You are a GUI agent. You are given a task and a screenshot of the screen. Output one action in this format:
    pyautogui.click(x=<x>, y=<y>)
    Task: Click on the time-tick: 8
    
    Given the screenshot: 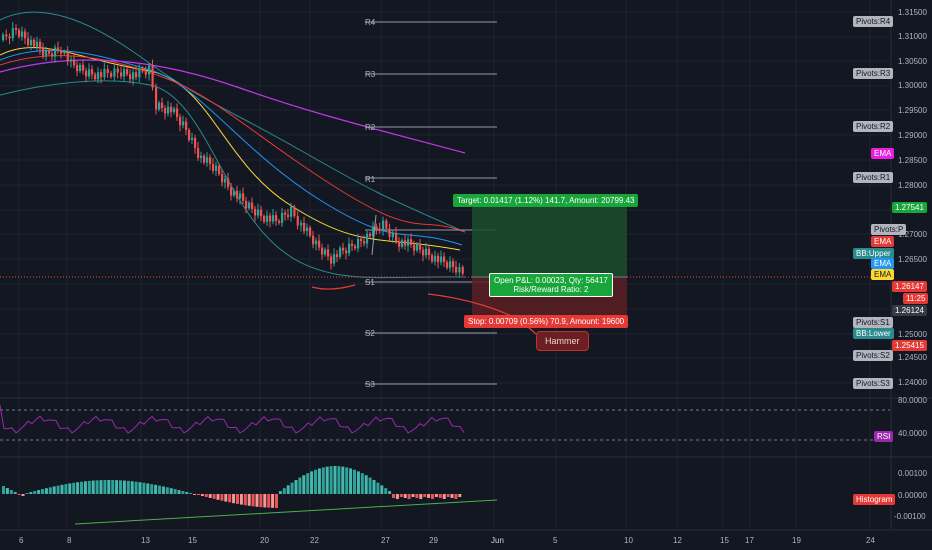 What is the action you would take?
    pyautogui.click(x=69, y=540)
    